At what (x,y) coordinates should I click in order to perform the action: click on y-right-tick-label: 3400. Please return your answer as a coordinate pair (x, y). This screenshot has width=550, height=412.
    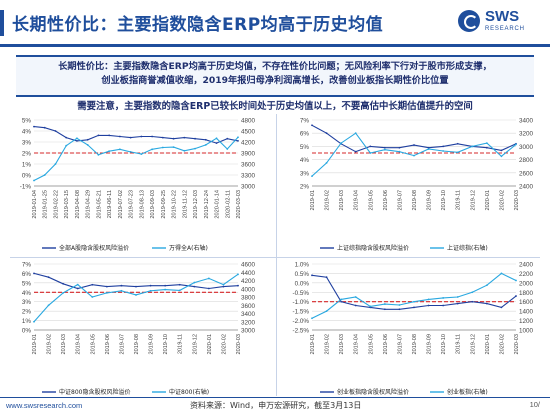
    Looking at the image, I should click on (248, 314).